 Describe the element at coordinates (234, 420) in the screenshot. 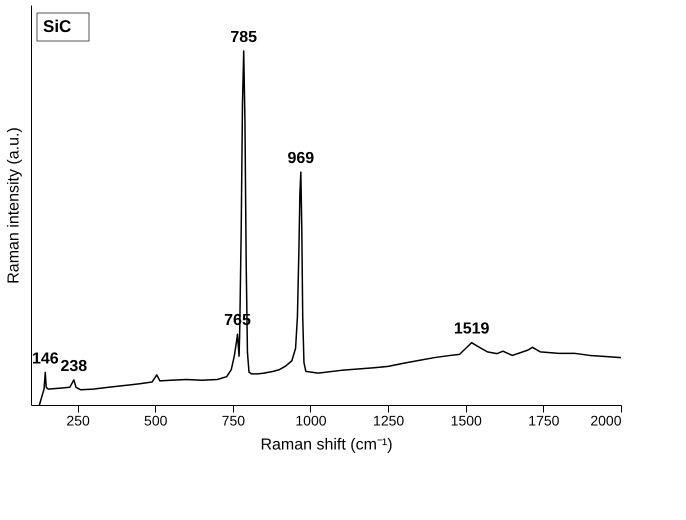

I see `x-tick-label: 750` at that location.